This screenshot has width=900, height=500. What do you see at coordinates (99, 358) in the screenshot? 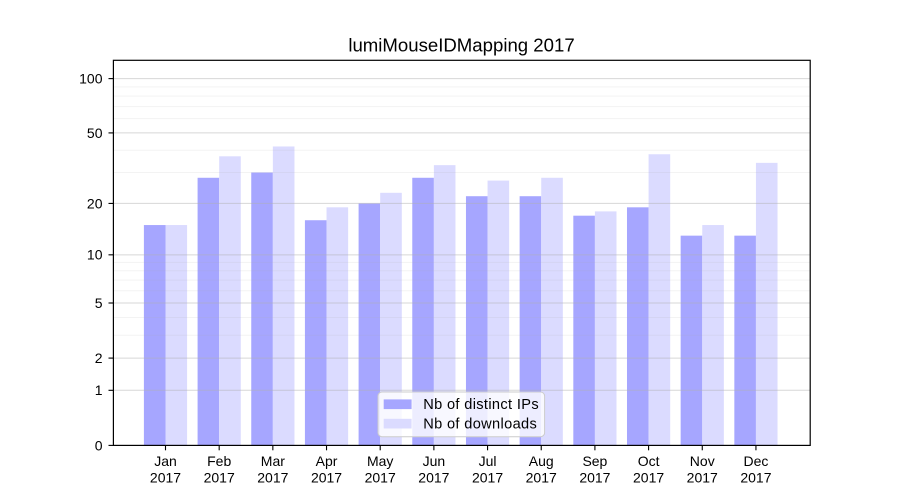
I see `svg-text: 2` at bounding box center [99, 358].